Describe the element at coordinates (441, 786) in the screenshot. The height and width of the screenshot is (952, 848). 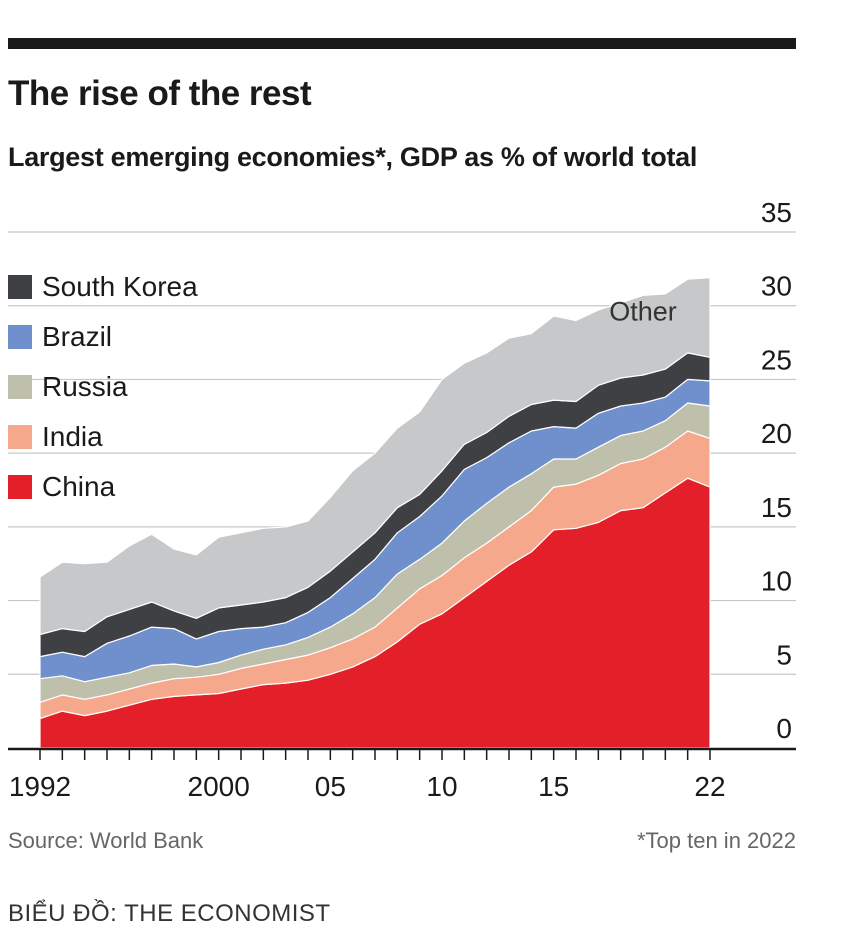
I see `x-tick-label: 10` at that location.